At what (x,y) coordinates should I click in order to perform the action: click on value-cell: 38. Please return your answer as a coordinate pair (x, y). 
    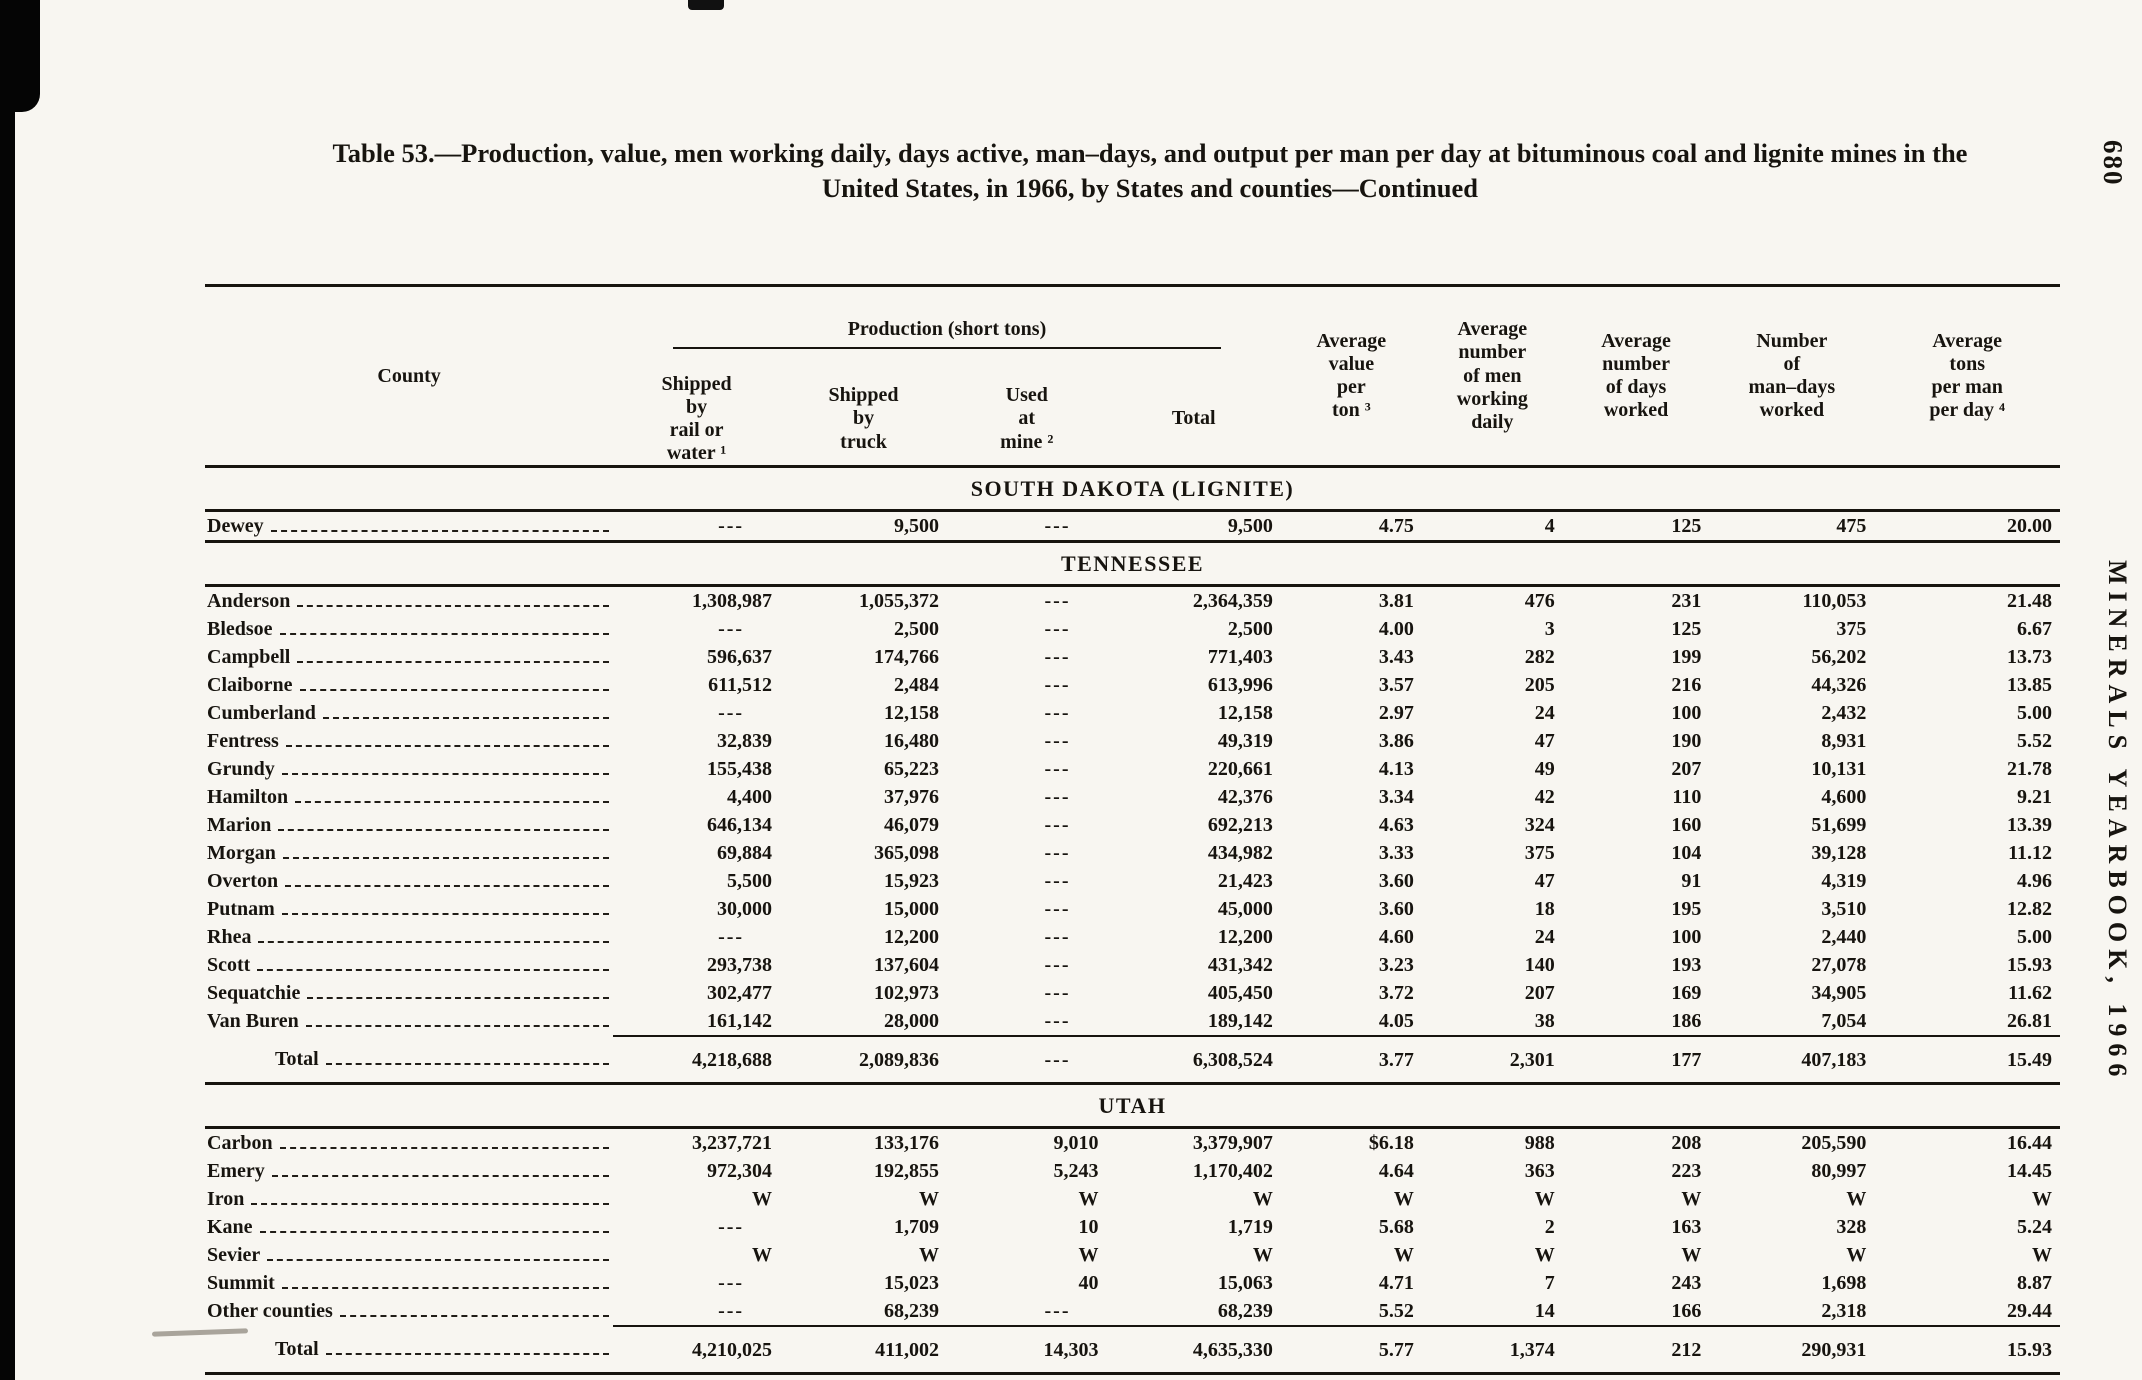
    Looking at the image, I should click on (1544, 1020).